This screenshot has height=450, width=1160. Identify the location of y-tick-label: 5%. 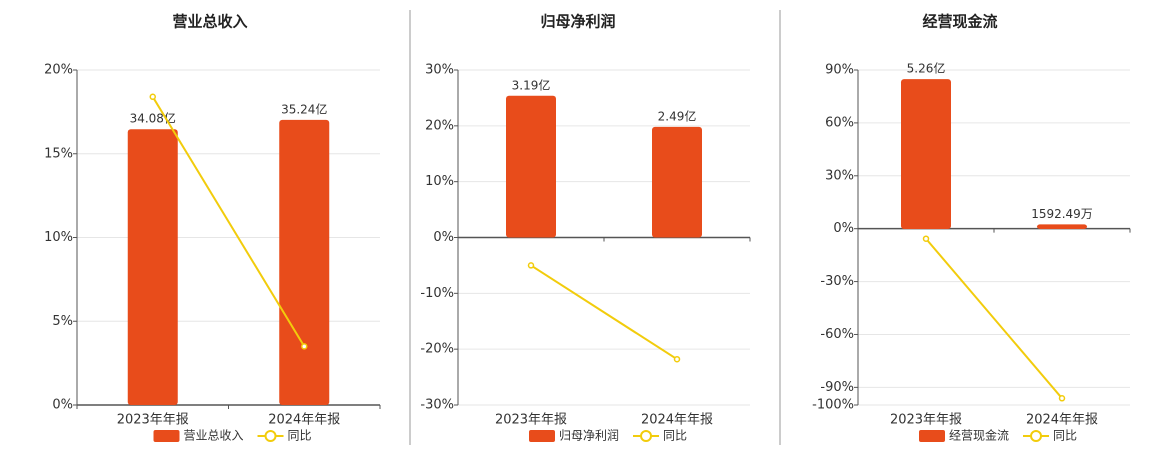
(62, 321).